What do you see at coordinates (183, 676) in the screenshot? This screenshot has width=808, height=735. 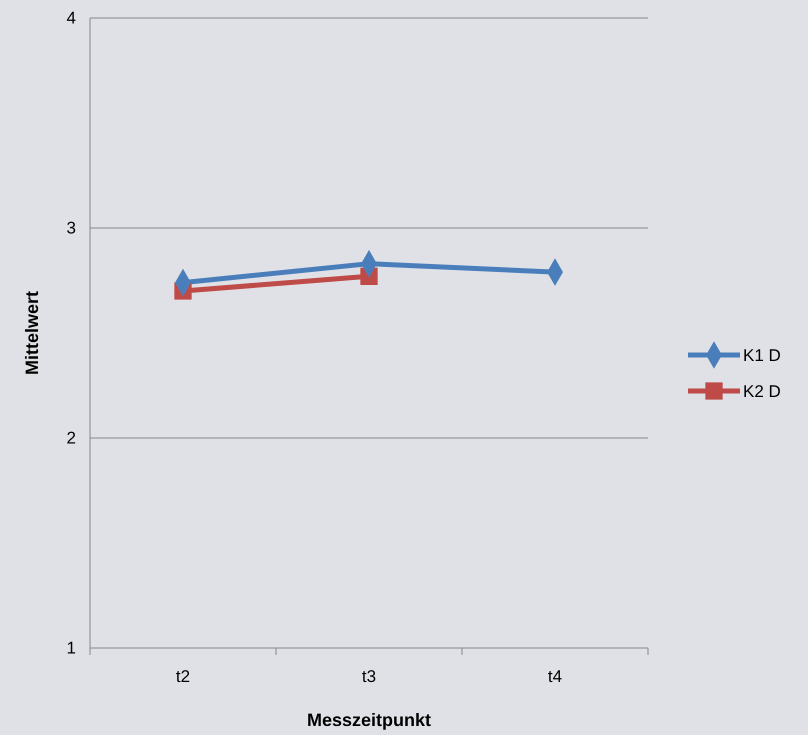 I see `x-tick-label: t2` at bounding box center [183, 676].